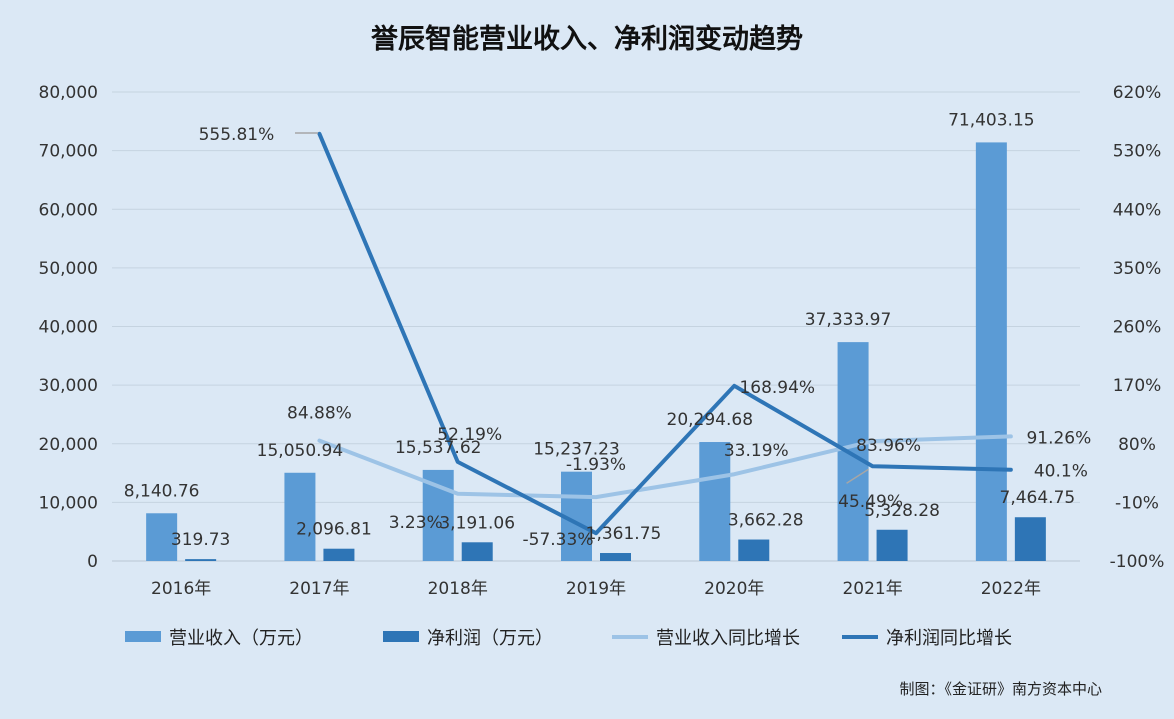  I want to click on profit-data-label: 3,191.06, so click(477, 523).